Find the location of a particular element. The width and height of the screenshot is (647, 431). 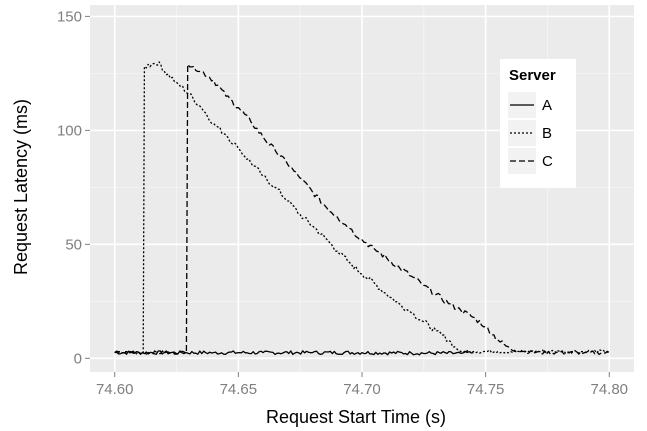

legend-label-c: C is located at coordinates (547, 161).